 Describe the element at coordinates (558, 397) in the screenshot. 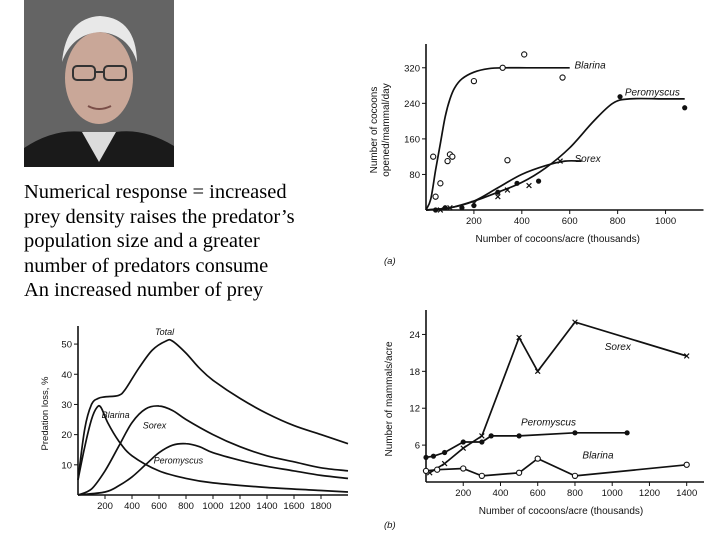

I see `sorex-line` at that location.